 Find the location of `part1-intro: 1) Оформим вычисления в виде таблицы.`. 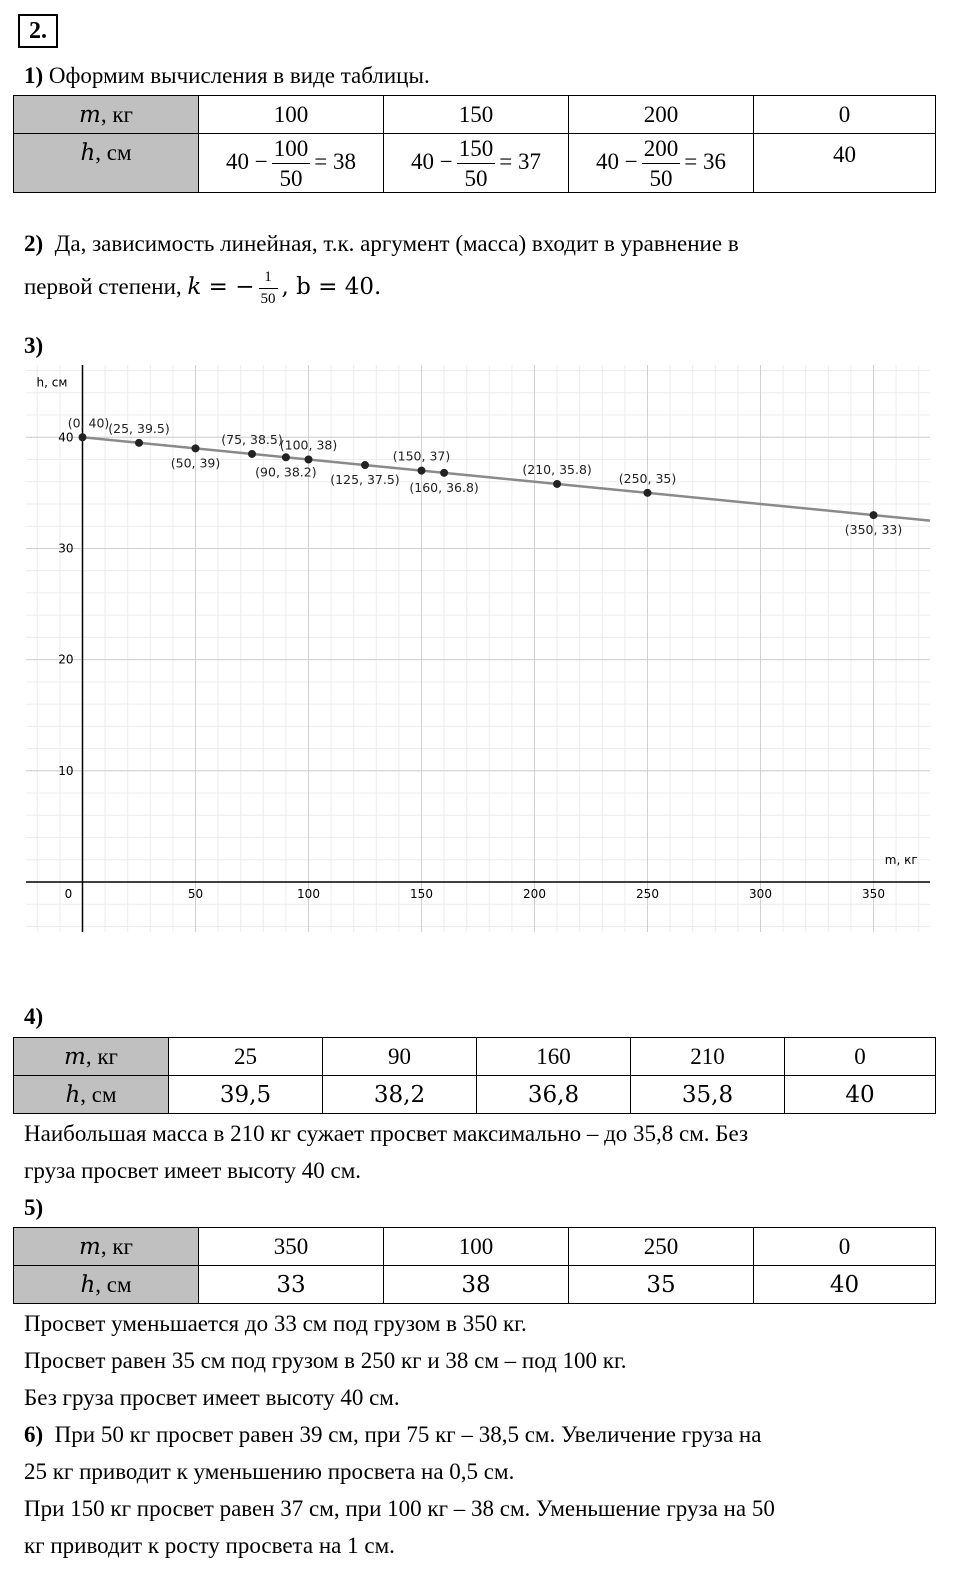

part1-intro: 1) Оформим вычисления в виде таблицы. is located at coordinates (227, 75).